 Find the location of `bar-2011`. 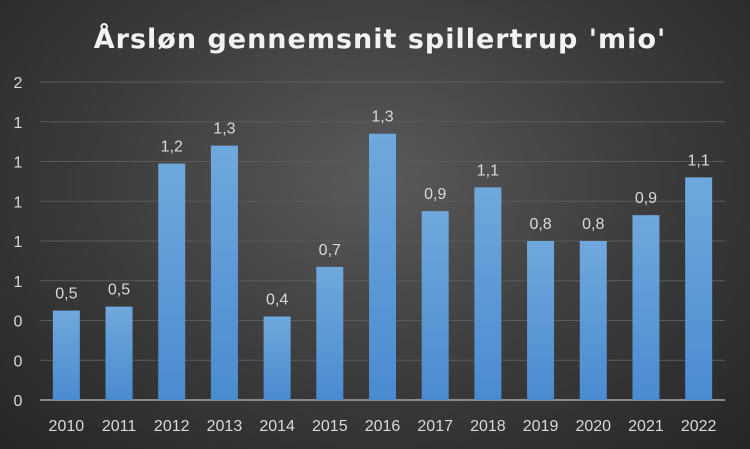

bar-2011 is located at coordinates (119, 353).